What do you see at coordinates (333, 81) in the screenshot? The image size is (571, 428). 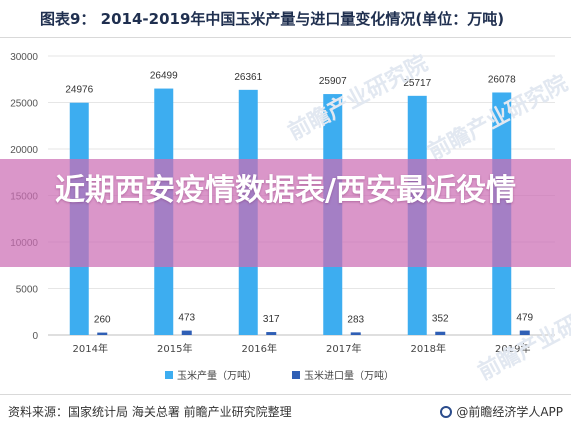 I see `data-label: 25907` at bounding box center [333, 81].